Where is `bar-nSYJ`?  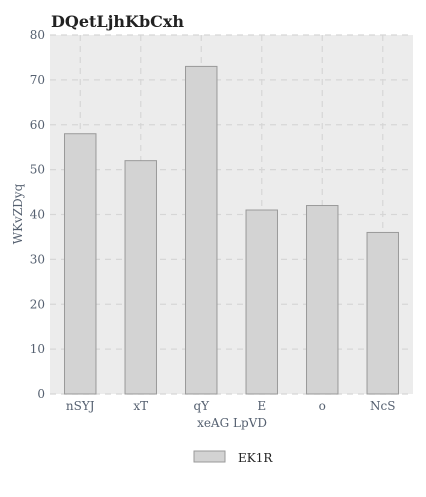
bar-nSYJ is located at coordinates (80, 264).